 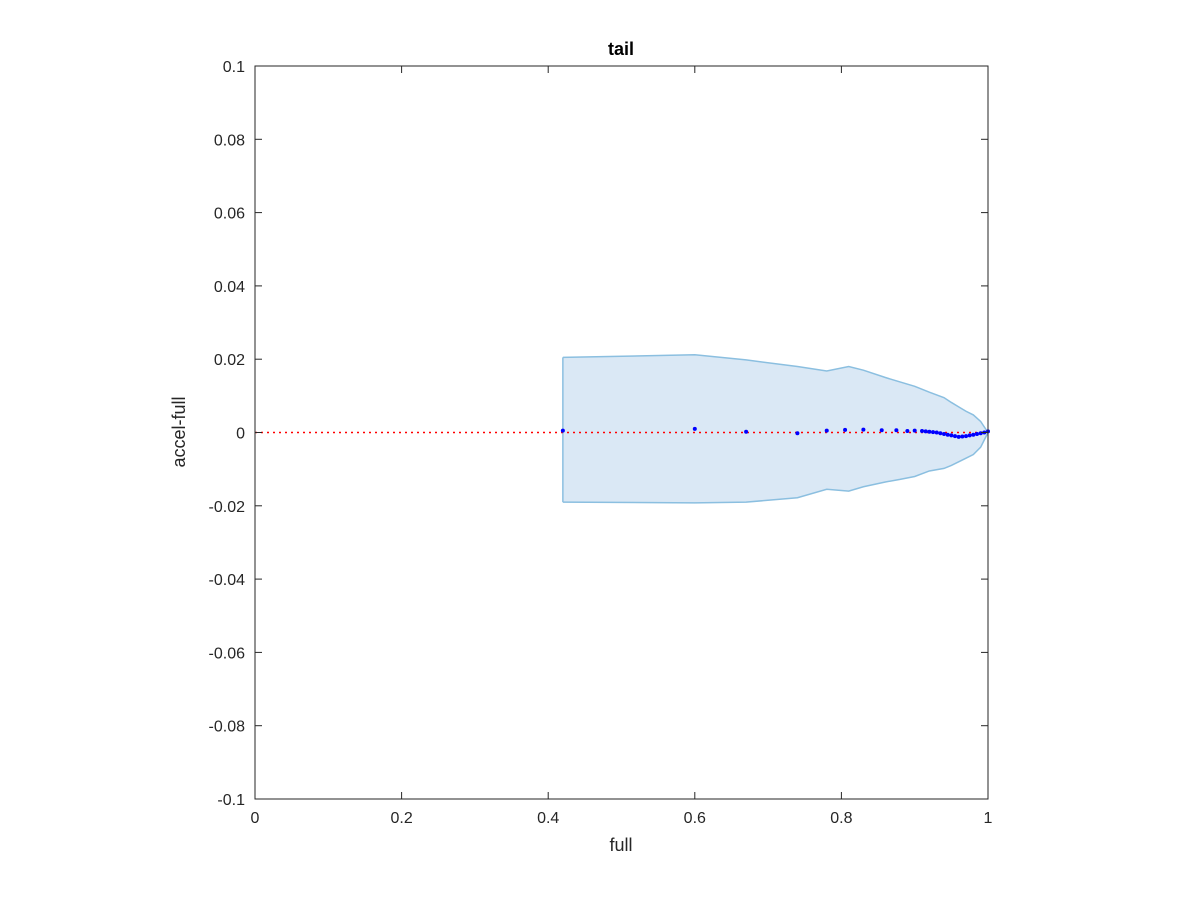 What do you see at coordinates (775, 468) in the screenshot?
I see `band-lower-edge` at bounding box center [775, 468].